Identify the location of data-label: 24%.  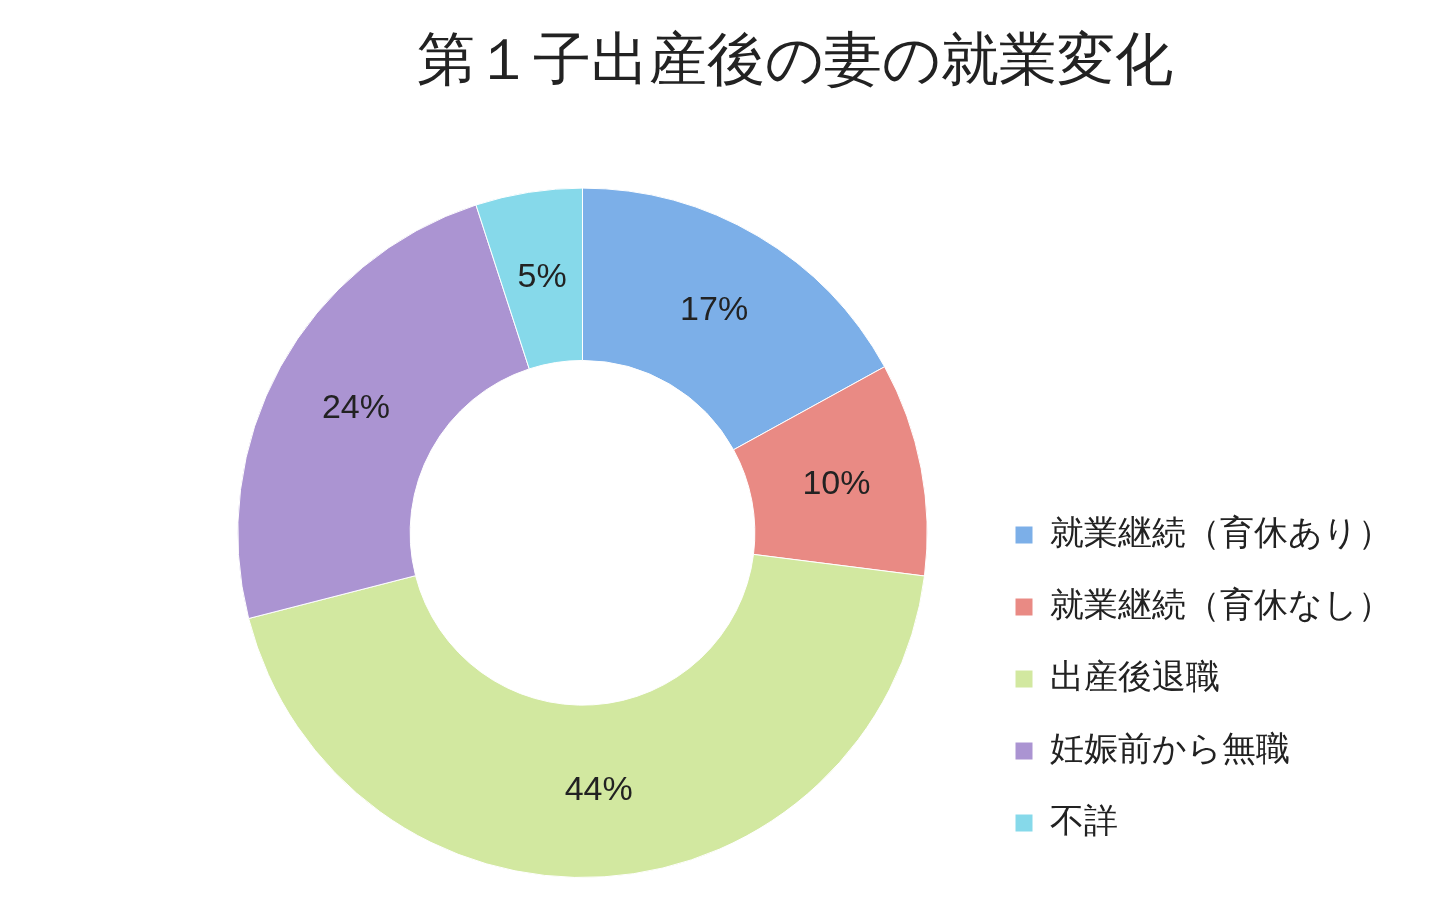
(355, 405).